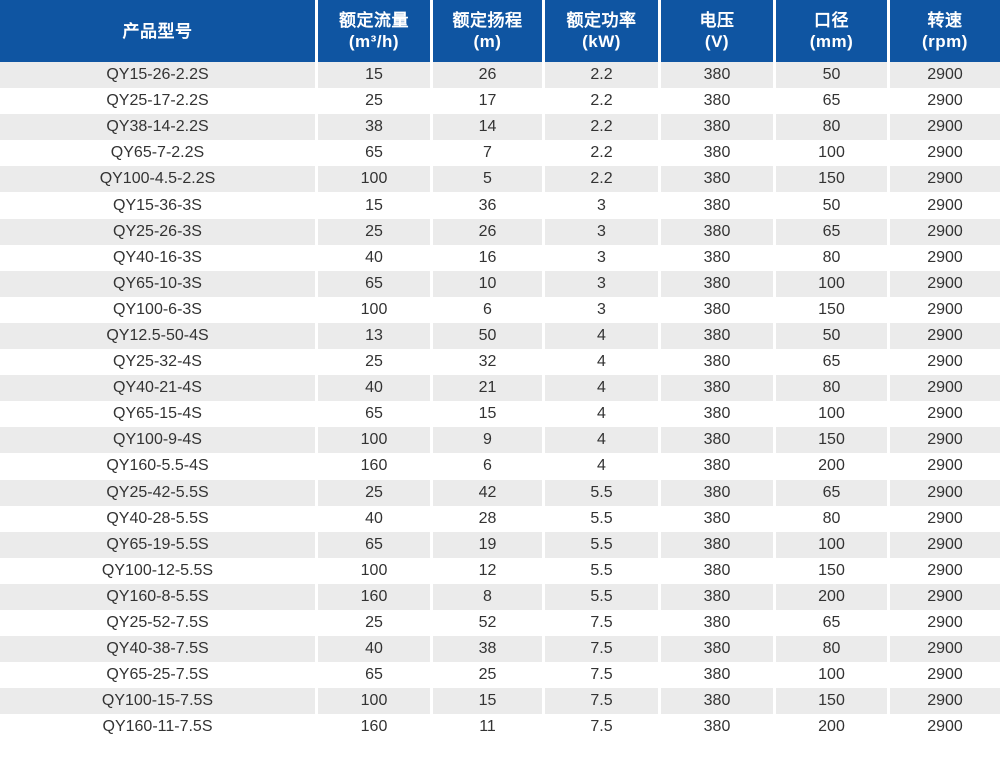 The image size is (1000, 758). What do you see at coordinates (486, 257) in the screenshot?
I see `value-cell: 16` at bounding box center [486, 257].